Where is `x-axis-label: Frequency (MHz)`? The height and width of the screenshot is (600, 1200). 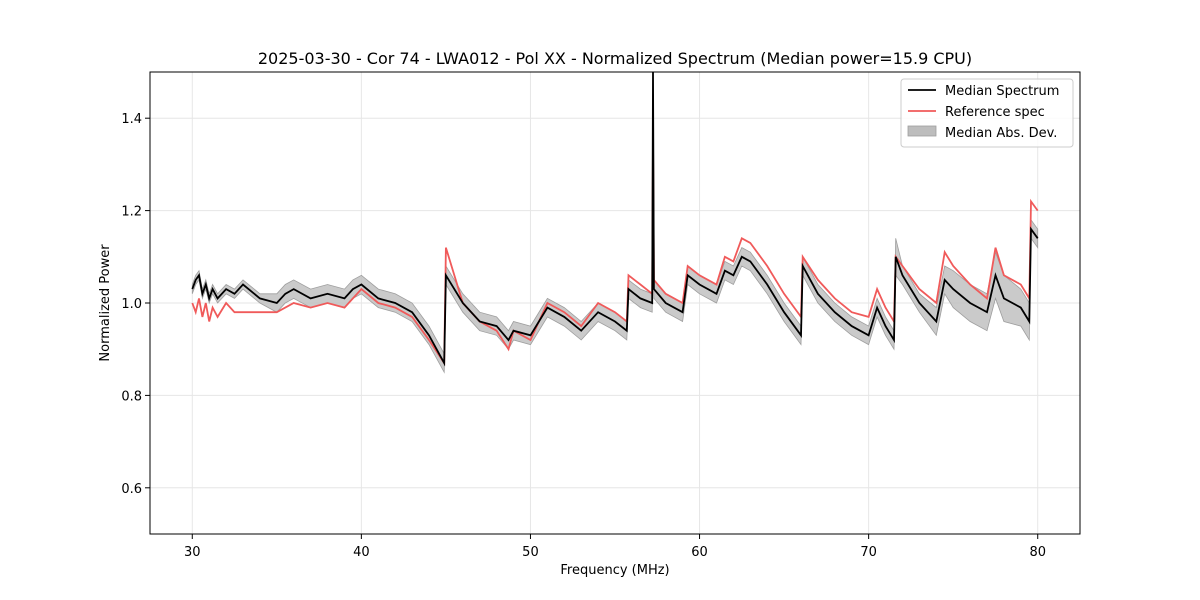
x-axis-label: Frequency (MHz) is located at coordinates (614, 570).